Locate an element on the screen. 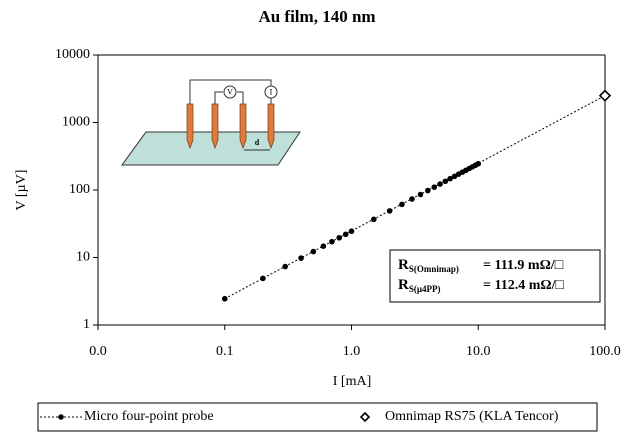 Image resolution: width=634 pixels, height=440 pixels. x-tick-label: 1.0 is located at coordinates (352, 351).